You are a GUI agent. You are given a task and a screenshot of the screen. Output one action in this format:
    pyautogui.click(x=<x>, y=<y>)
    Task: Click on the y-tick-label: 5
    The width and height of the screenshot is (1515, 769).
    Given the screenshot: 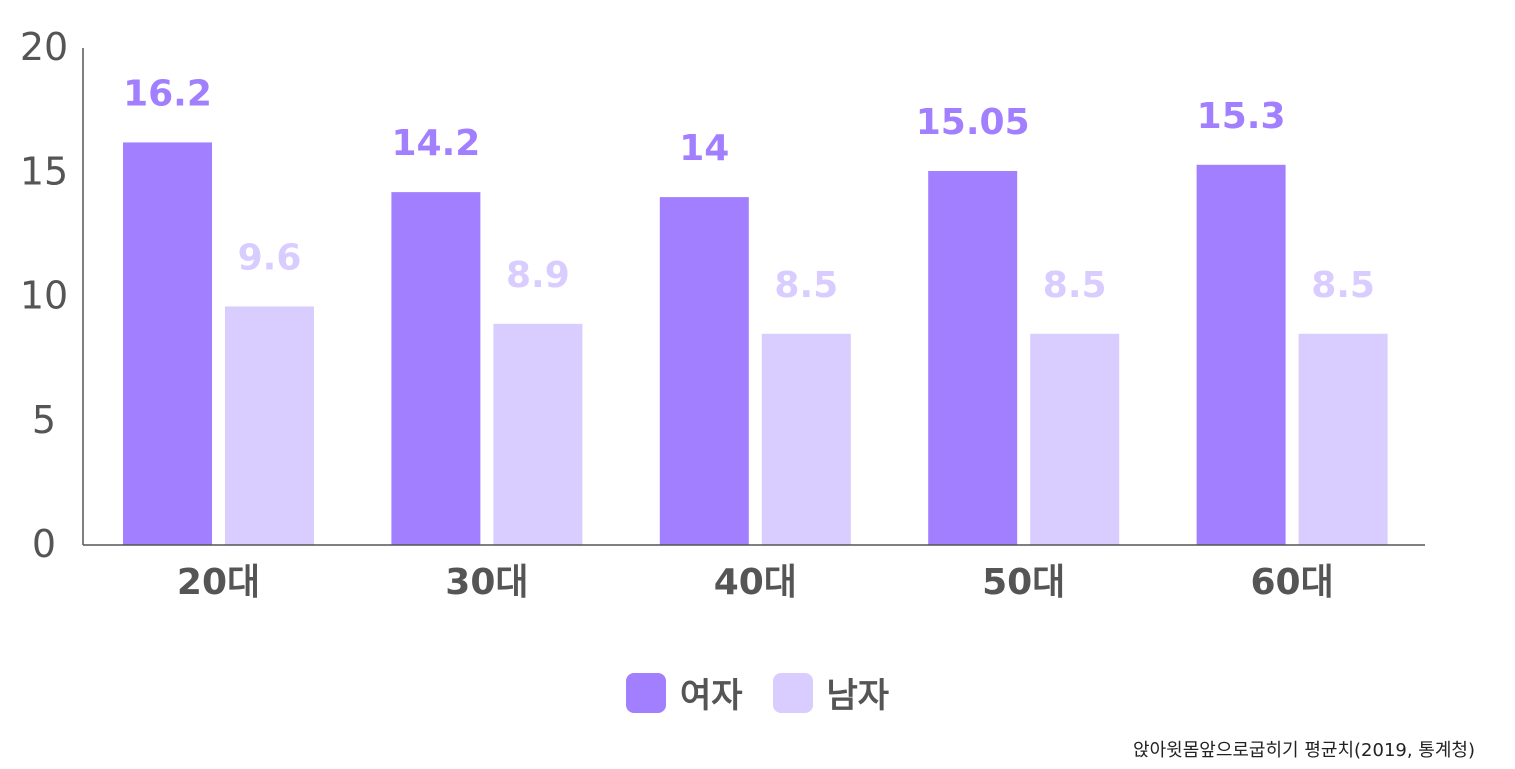 What is the action you would take?
    pyautogui.click(x=44, y=420)
    